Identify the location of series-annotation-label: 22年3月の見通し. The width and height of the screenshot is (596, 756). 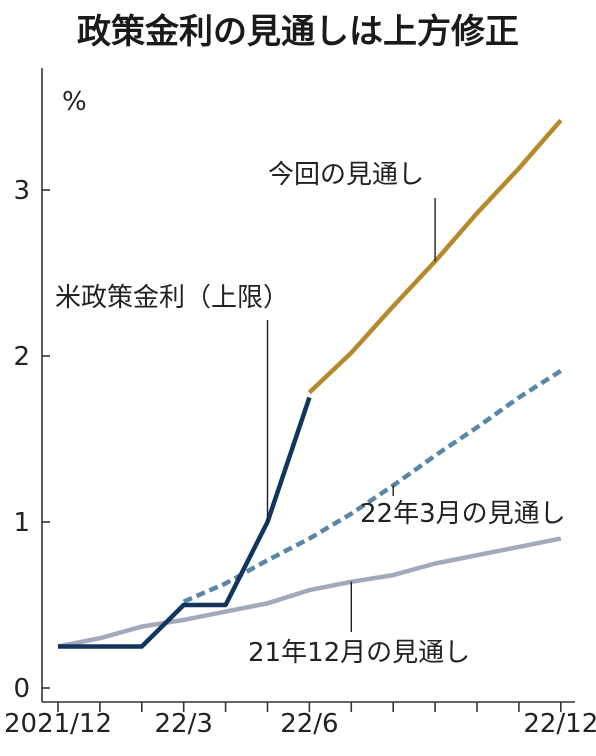
(463, 514).